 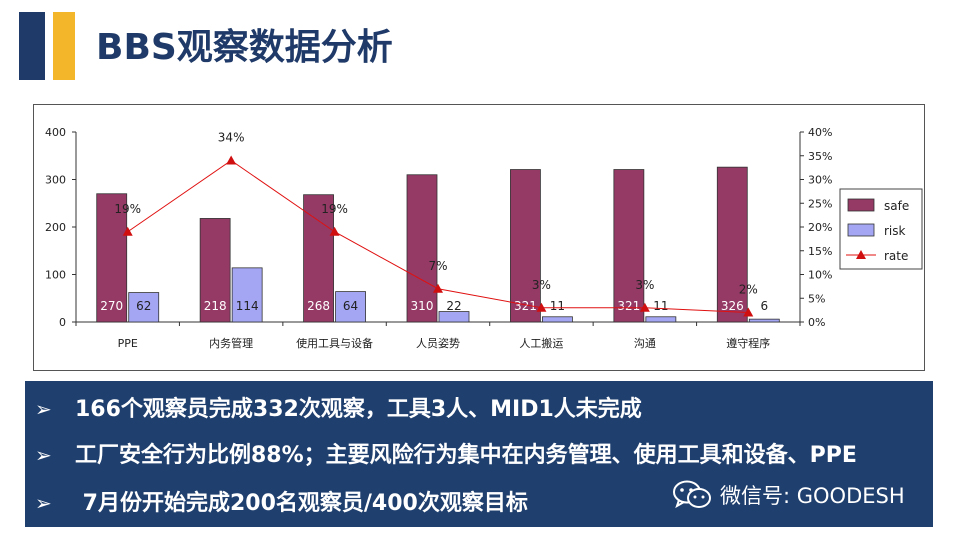 What do you see at coordinates (764, 306) in the screenshot?
I see `bar-risk-label: 6` at bounding box center [764, 306].